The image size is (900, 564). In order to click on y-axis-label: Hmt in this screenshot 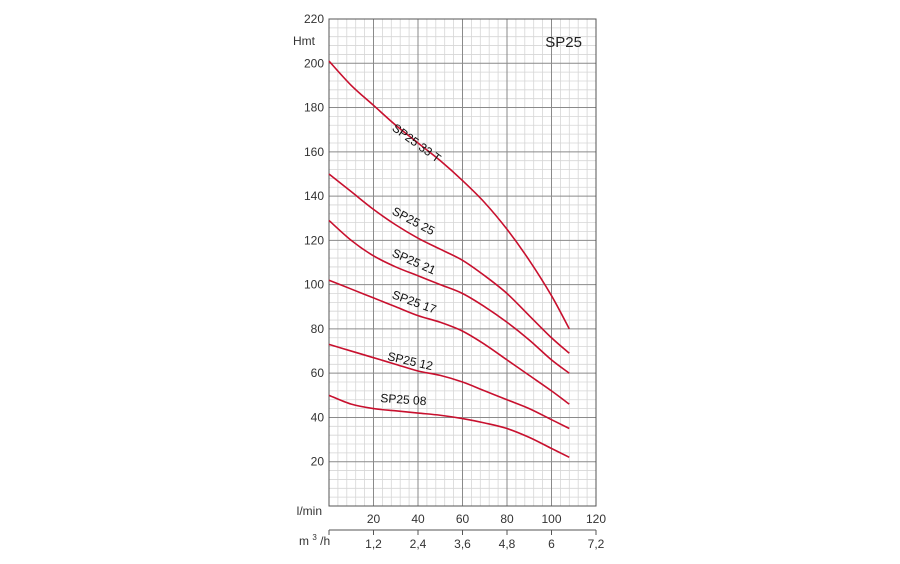, I will do `click(304, 41)`.